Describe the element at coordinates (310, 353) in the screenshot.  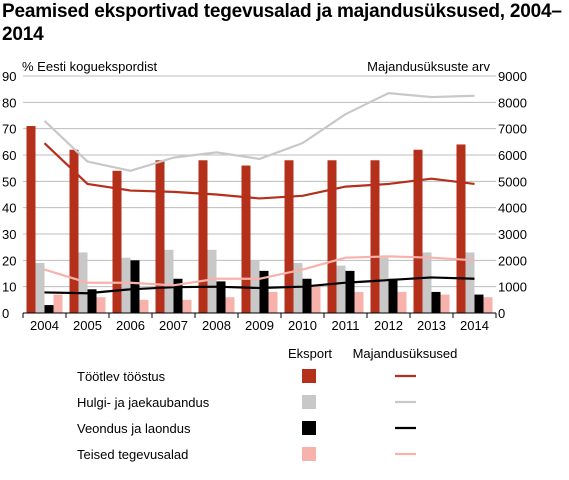
I see `legend-header-bars: Eksport` at that location.